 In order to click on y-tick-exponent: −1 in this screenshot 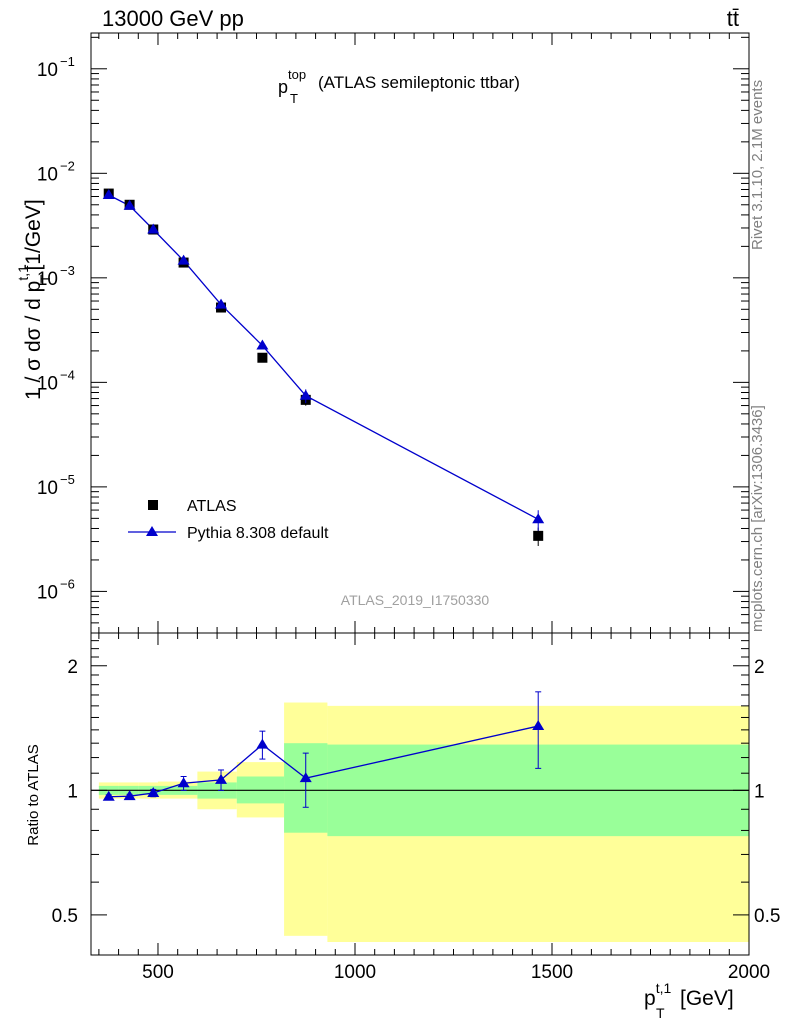, I will do `click(67, 61)`.